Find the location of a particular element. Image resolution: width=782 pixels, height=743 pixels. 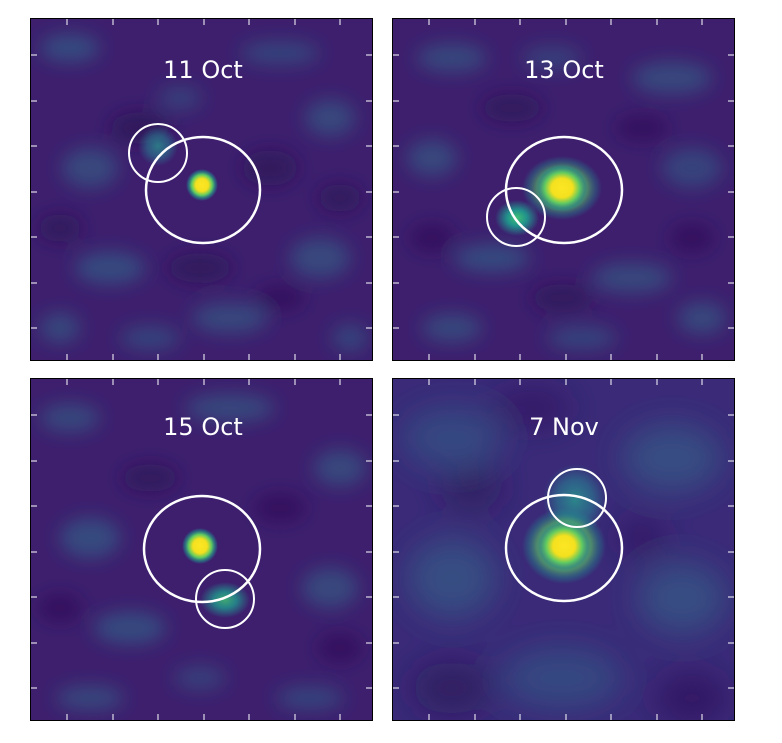

panel-title: 13 Oct is located at coordinates (564, 70).